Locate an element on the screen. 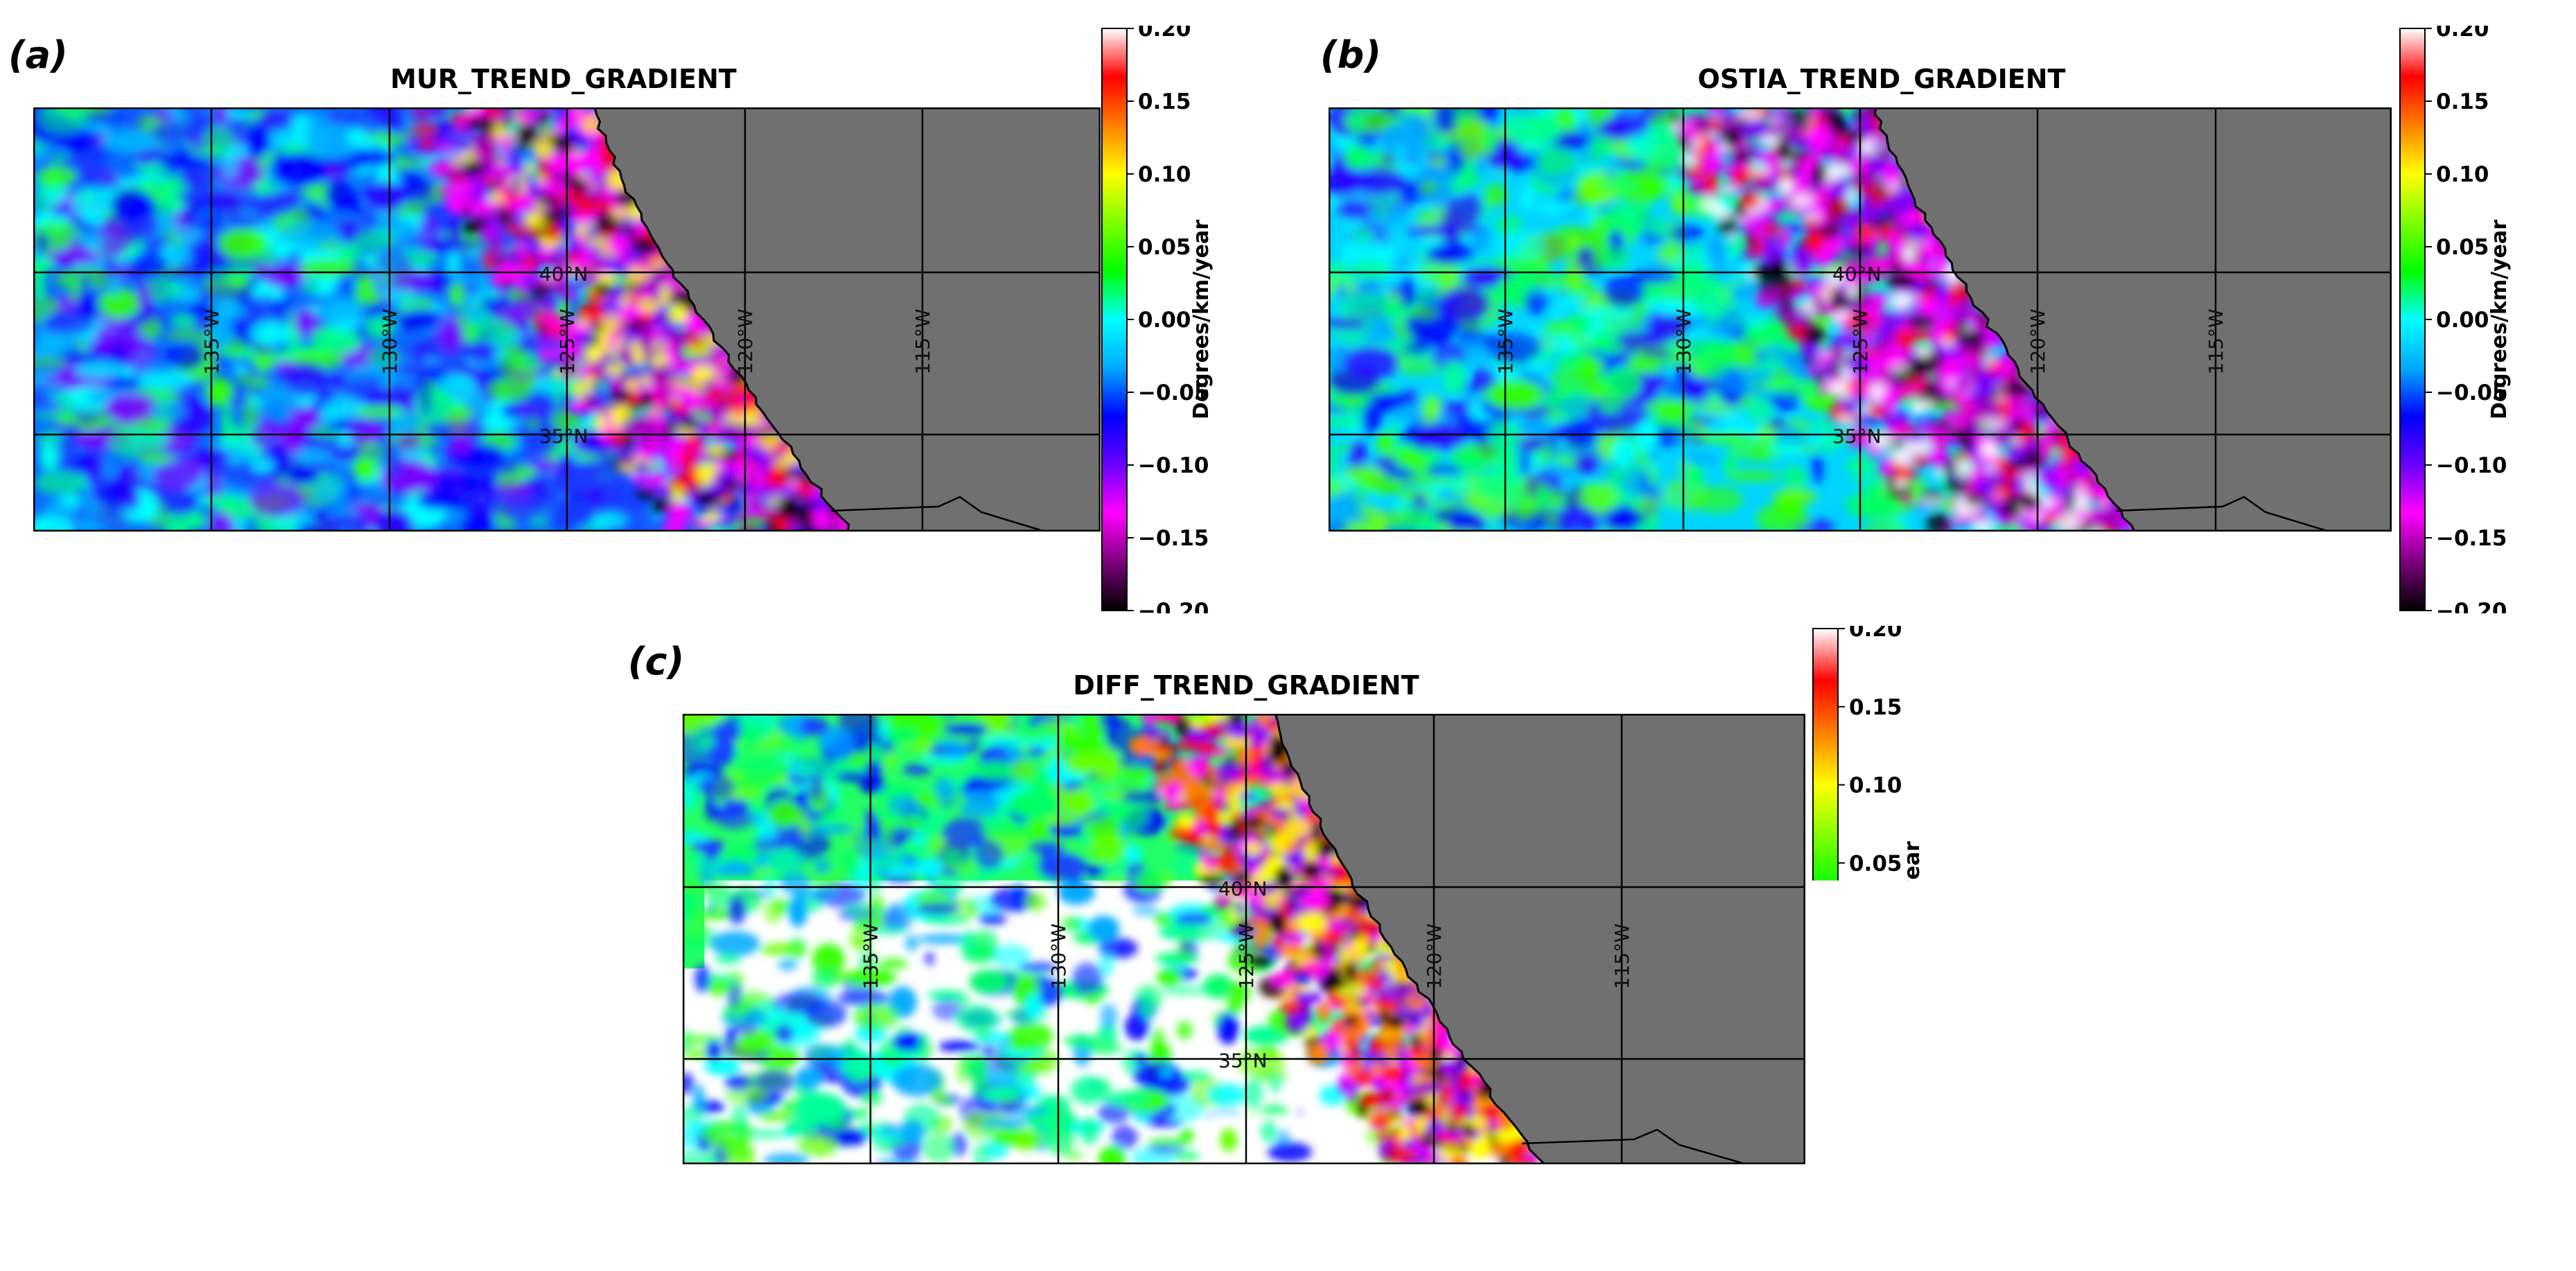 The image size is (2576, 1271). map-b: 135°W 130°W 125°W 120°W 115°W 40°N 35°N is located at coordinates (1860, 319).